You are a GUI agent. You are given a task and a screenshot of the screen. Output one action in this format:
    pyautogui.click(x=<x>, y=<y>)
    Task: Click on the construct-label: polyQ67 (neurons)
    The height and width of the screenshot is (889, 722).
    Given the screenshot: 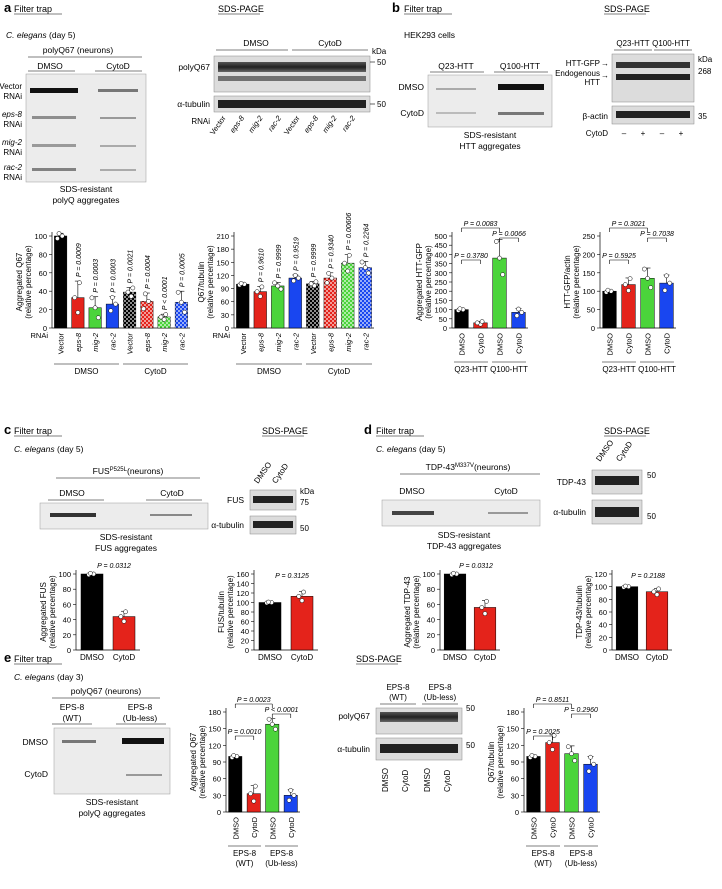 What is the action you would take?
    pyautogui.click(x=78, y=50)
    